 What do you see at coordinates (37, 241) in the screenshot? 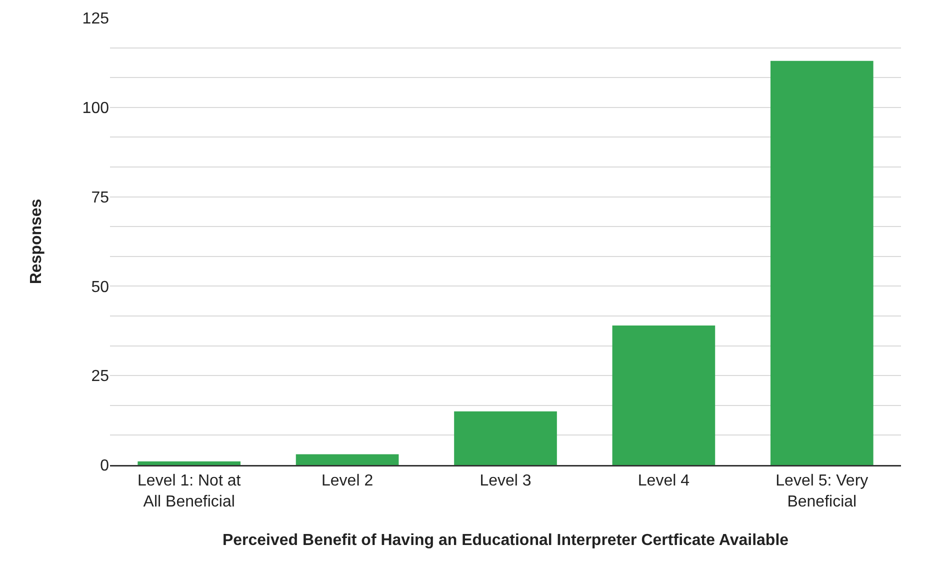
I see `y-axis-title: Responses` at bounding box center [37, 241].